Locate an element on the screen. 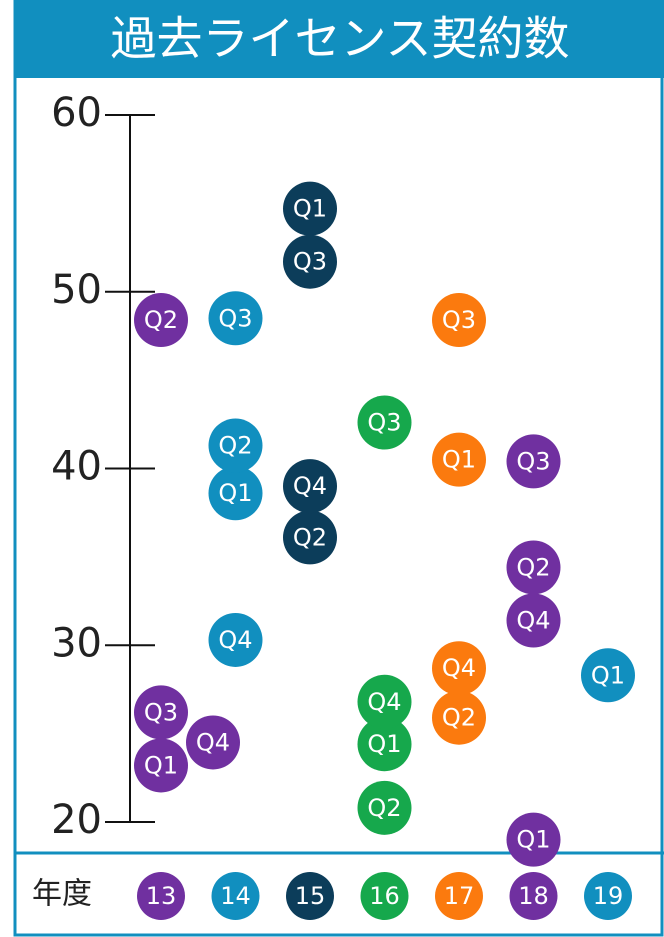 This screenshot has height=937, width=664. x-tick-label: 19 is located at coordinates (608, 896).